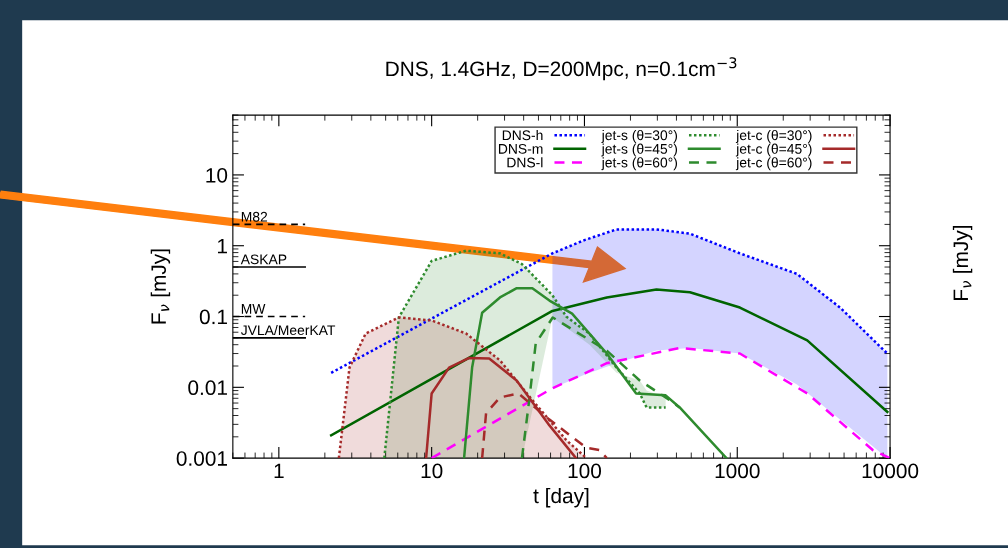  What do you see at coordinates (525, 162) in the screenshot?
I see `legend-label: DNS-l` at bounding box center [525, 162].